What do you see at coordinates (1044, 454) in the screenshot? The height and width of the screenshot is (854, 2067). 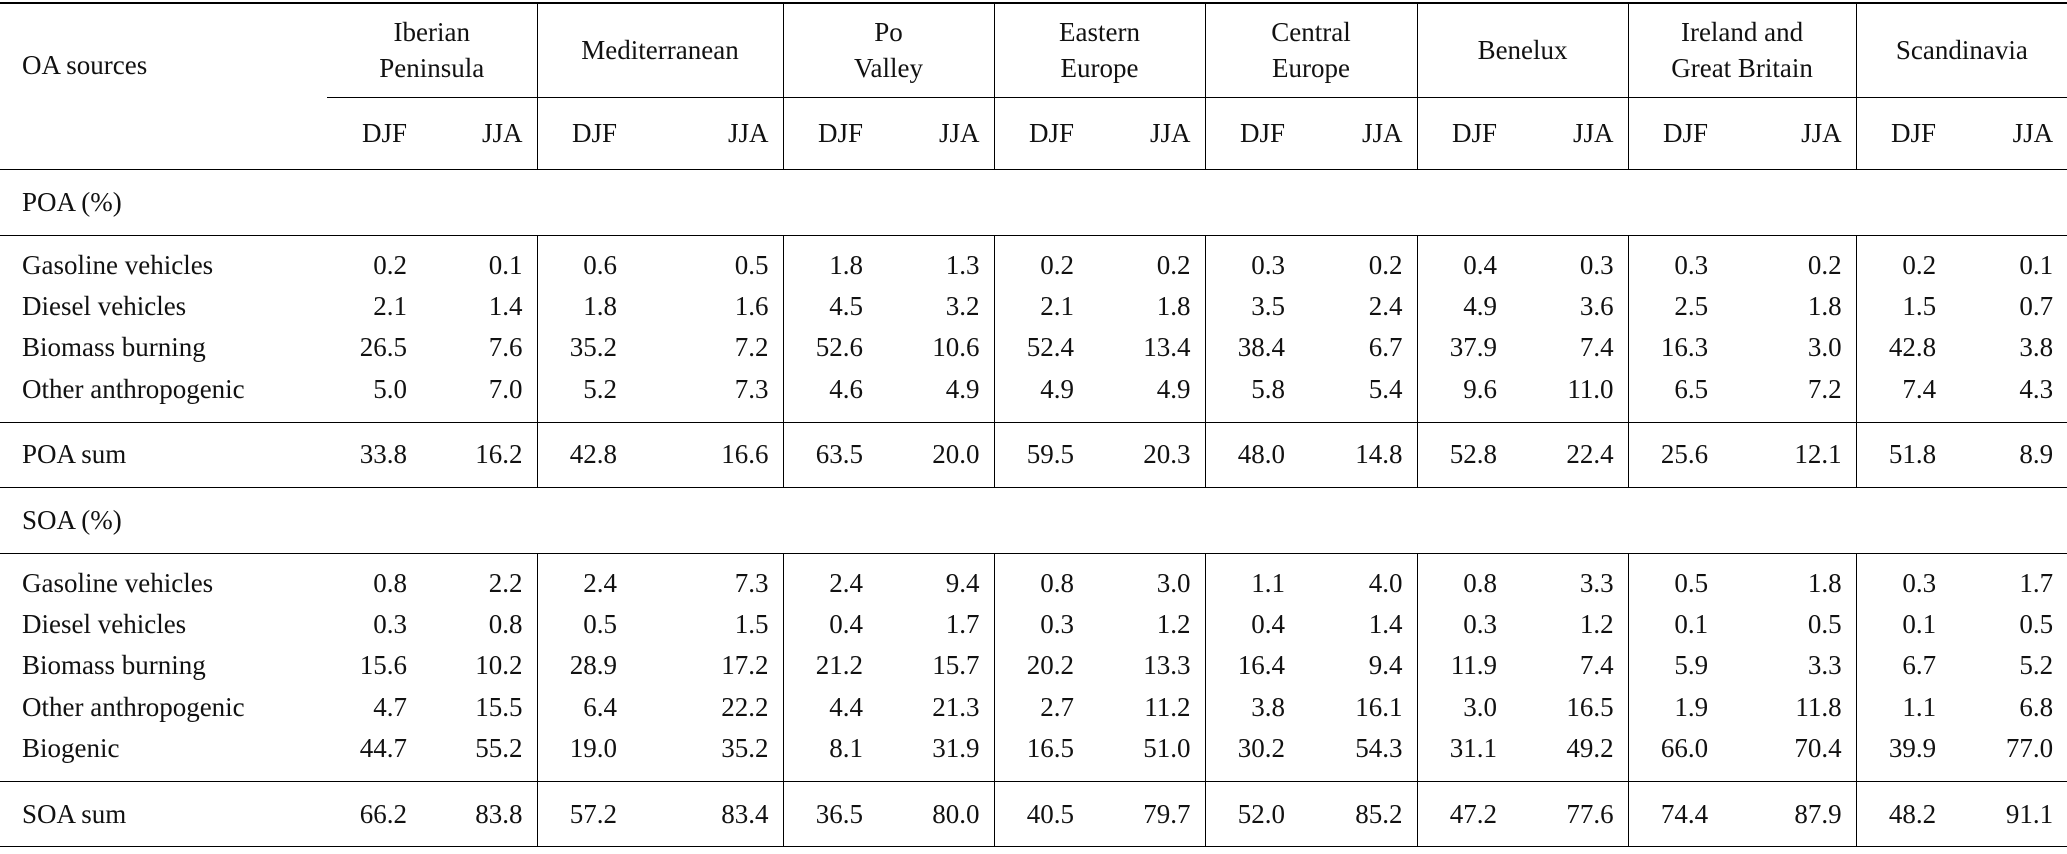 I see `value-cell: 59.5` at bounding box center [1044, 454].